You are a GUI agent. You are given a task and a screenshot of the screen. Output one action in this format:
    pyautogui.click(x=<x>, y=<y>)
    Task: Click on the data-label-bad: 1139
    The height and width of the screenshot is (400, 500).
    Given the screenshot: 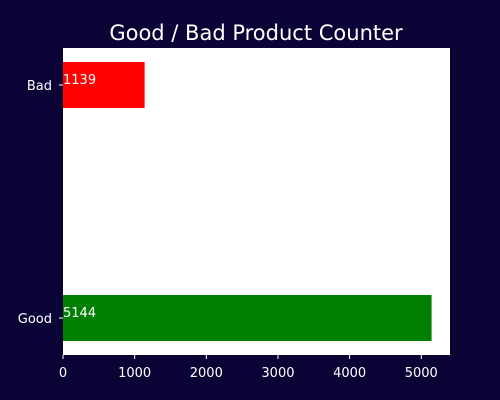 What is the action you would take?
    pyautogui.click(x=79, y=80)
    